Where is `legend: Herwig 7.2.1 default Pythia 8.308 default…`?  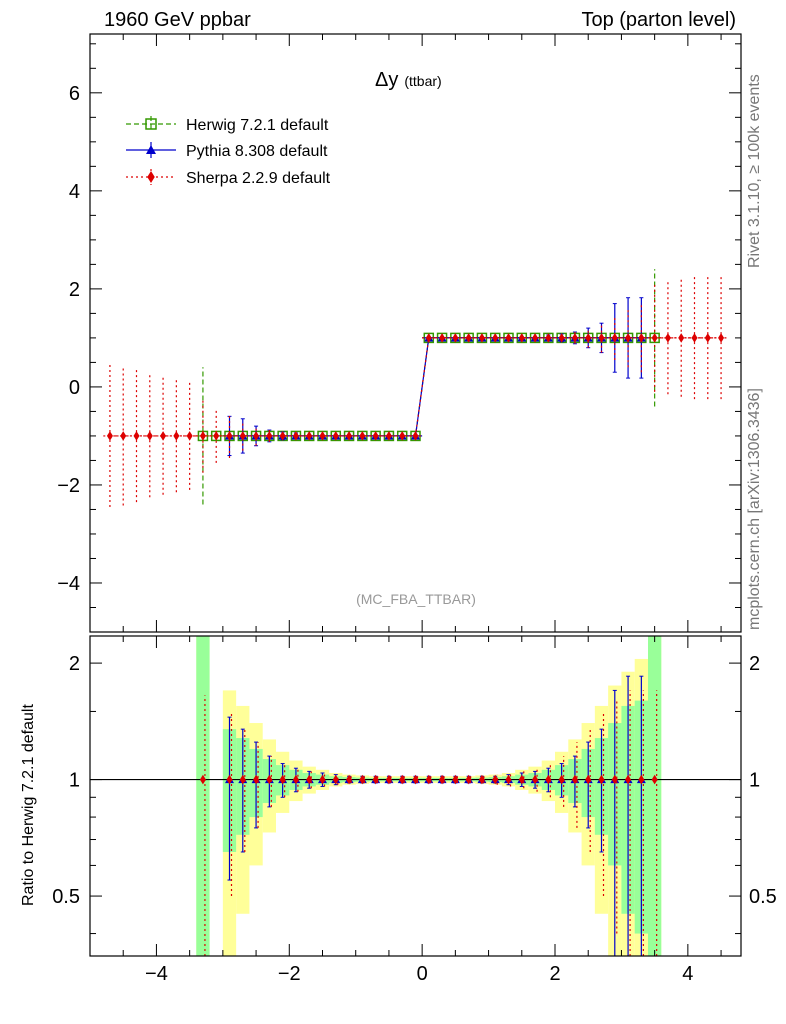
legend: Herwig 7.2.1 default Pythia 8.308 default… is located at coordinates (228, 151).